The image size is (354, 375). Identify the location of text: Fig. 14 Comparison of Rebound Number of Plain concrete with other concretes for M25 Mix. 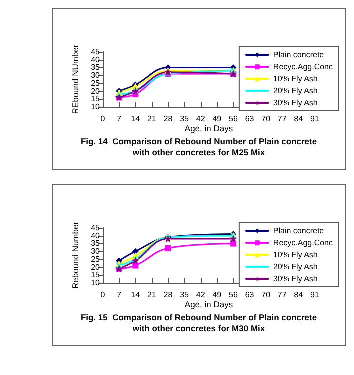
(199, 147).